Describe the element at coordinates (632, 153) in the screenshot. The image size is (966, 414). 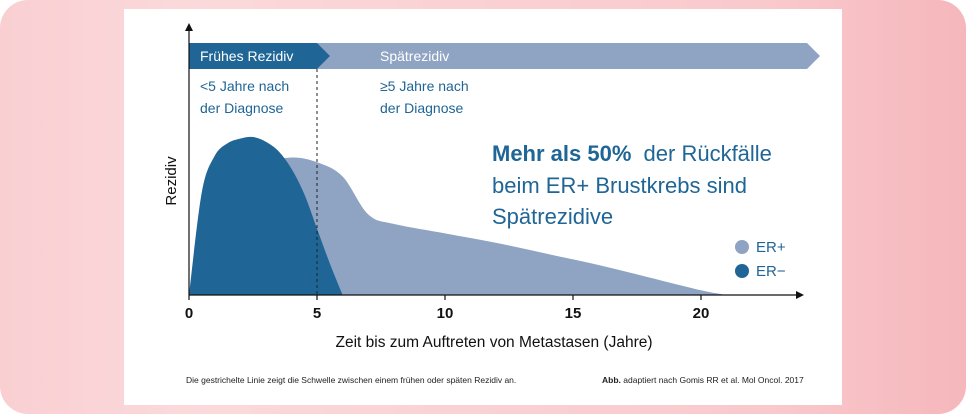
I see `annotation-line-1: Mehr als 50% der Rückfälle` at that location.